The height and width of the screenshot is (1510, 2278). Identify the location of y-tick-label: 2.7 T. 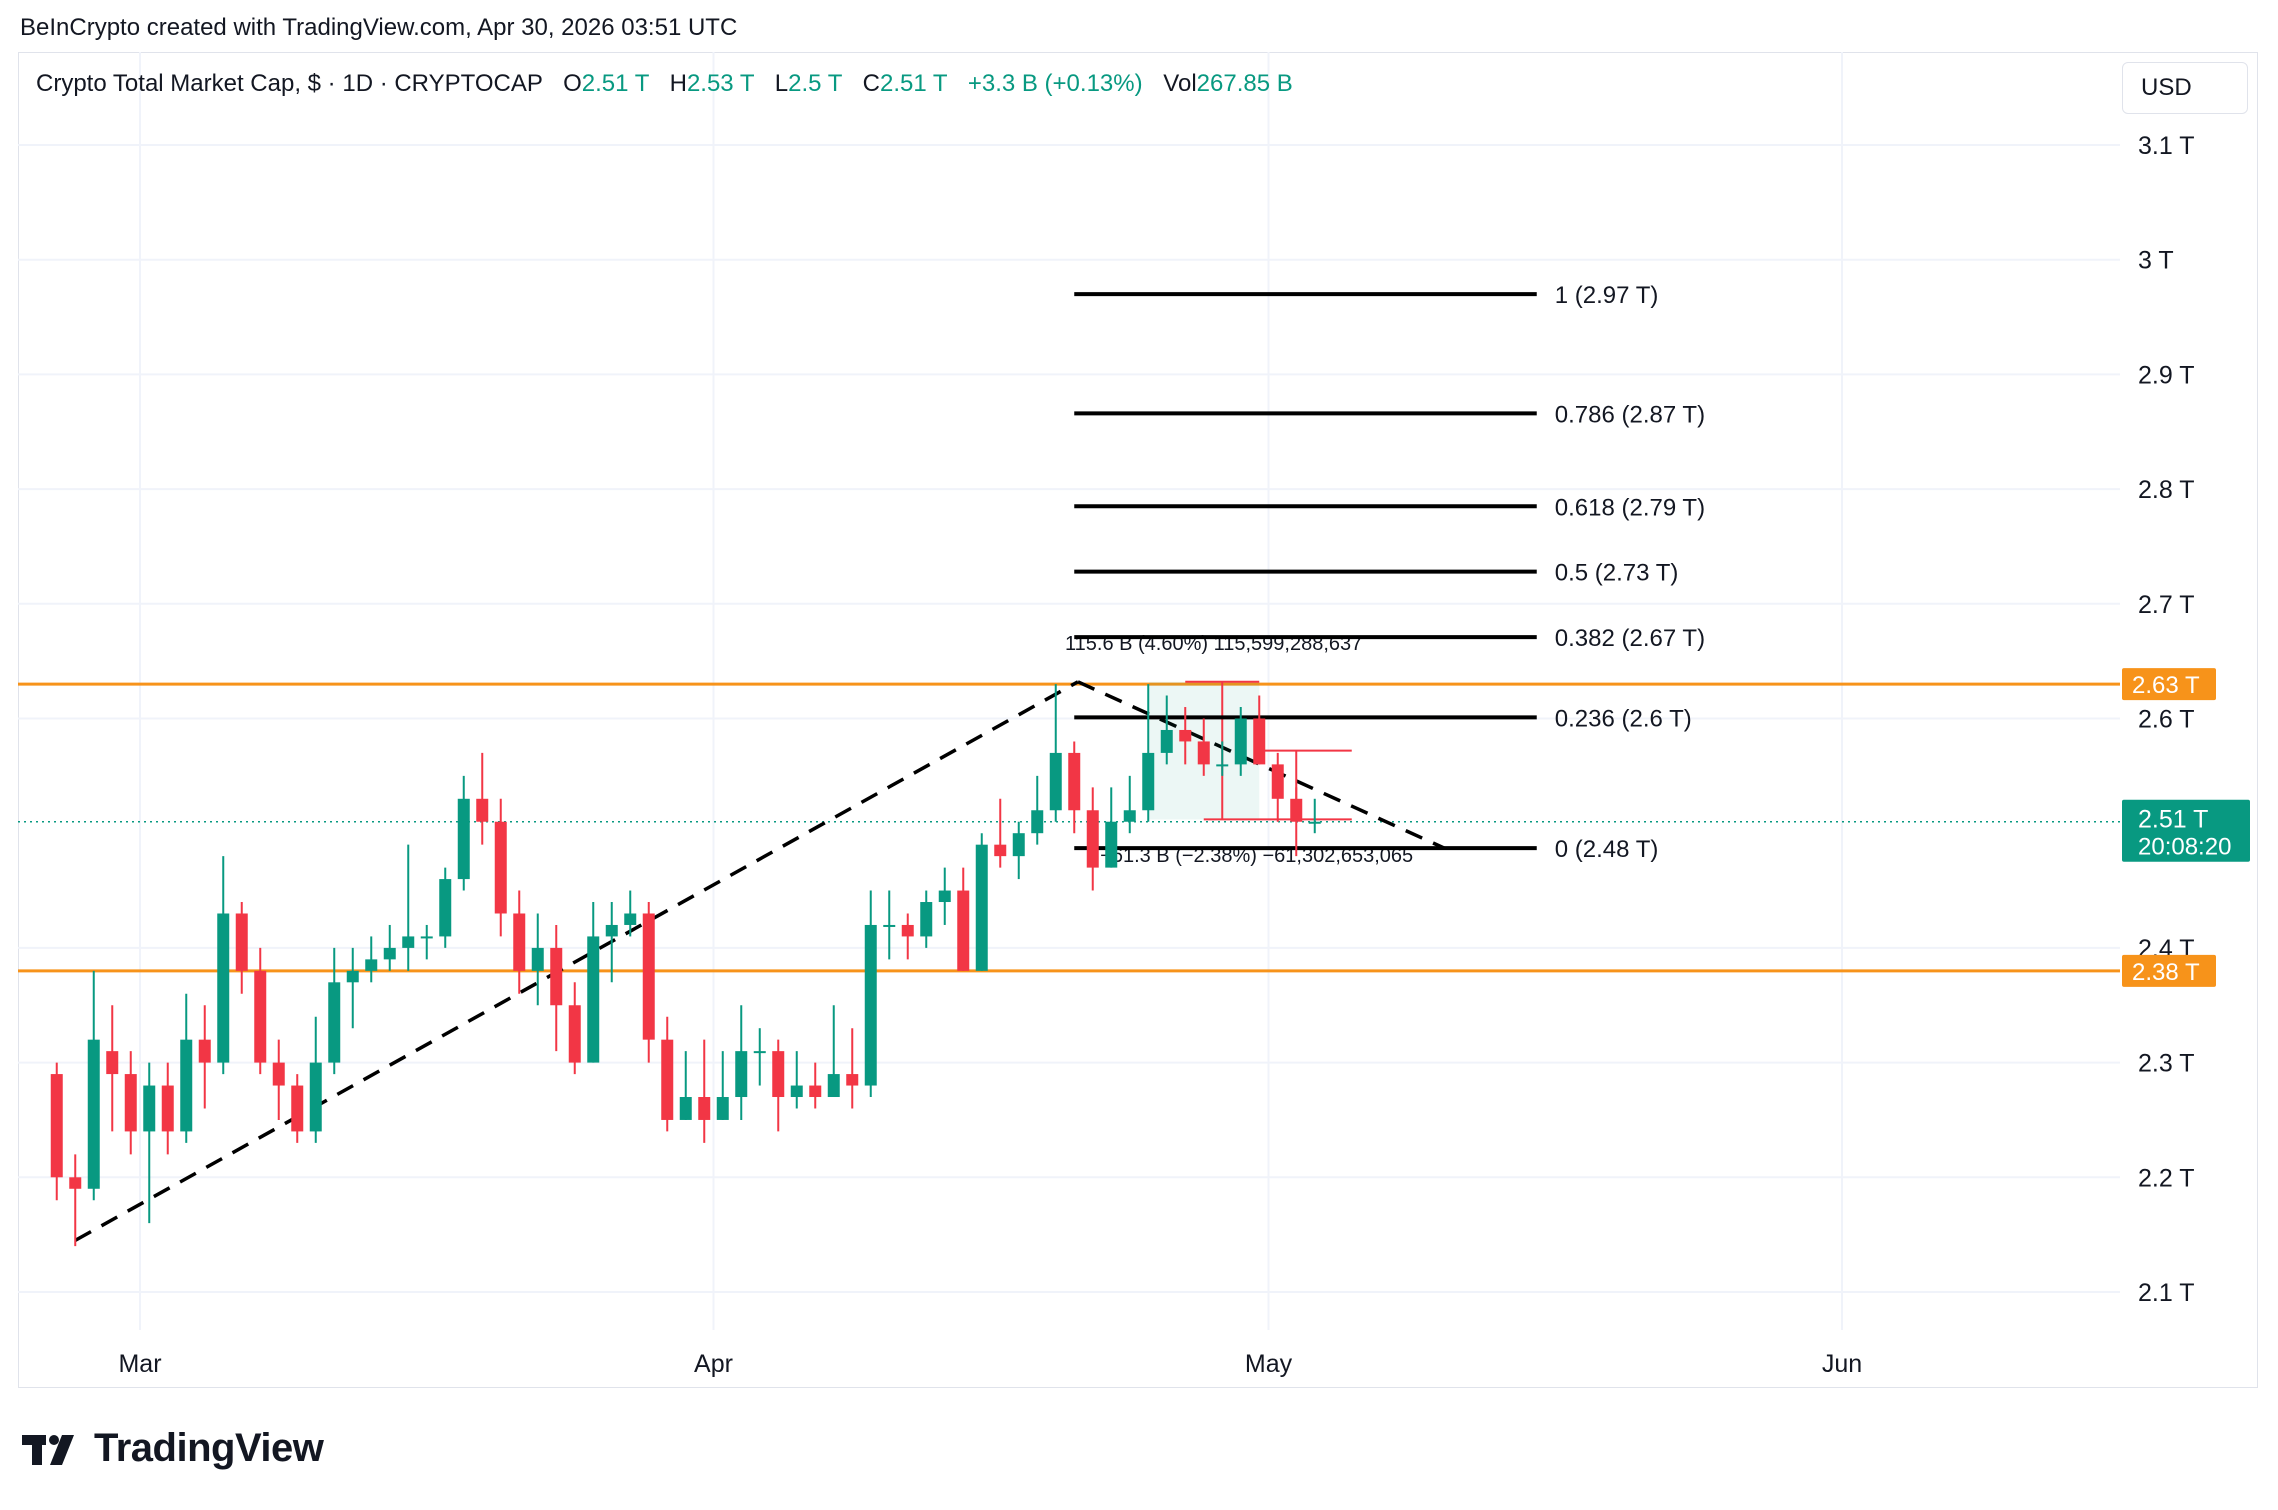
(2166, 605).